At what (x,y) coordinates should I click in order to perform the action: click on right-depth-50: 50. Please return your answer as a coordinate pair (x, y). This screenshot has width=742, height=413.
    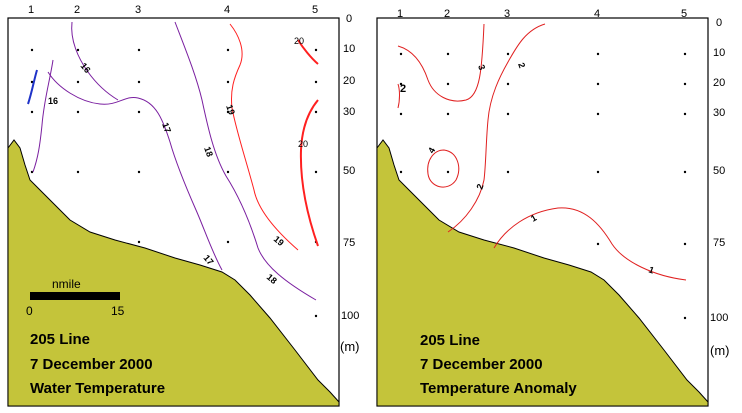
    Looking at the image, I should click on (719, 171).